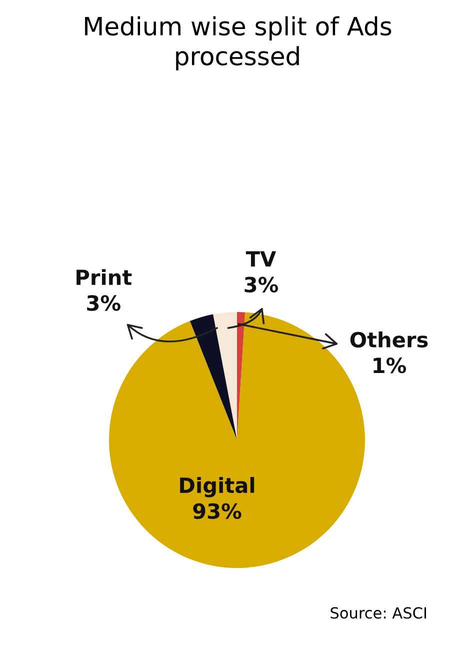 This screenshot has width=475, height=650. I want to click on source-note: Source: ASCI, so click(378, 613).